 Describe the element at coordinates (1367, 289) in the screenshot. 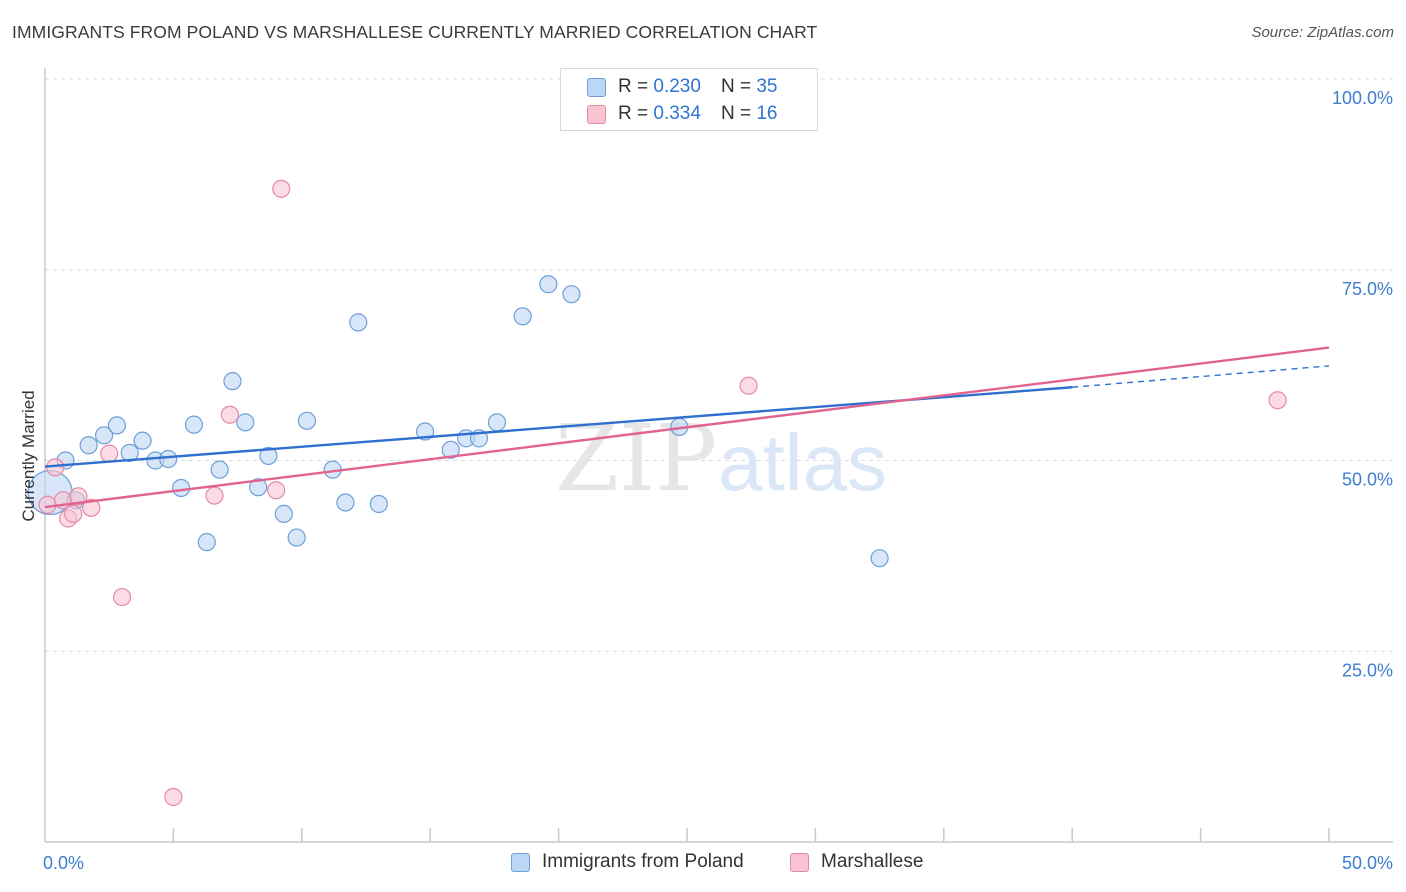

I see `y-tick-label: 75.0%` at that location.